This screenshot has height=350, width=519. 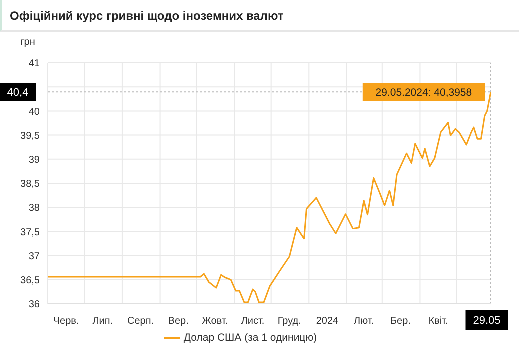 What do you see at coordinates (400, 321) in the screenshot?
I see `x-tick-label: Бер.` at bounding box center [400, 321].